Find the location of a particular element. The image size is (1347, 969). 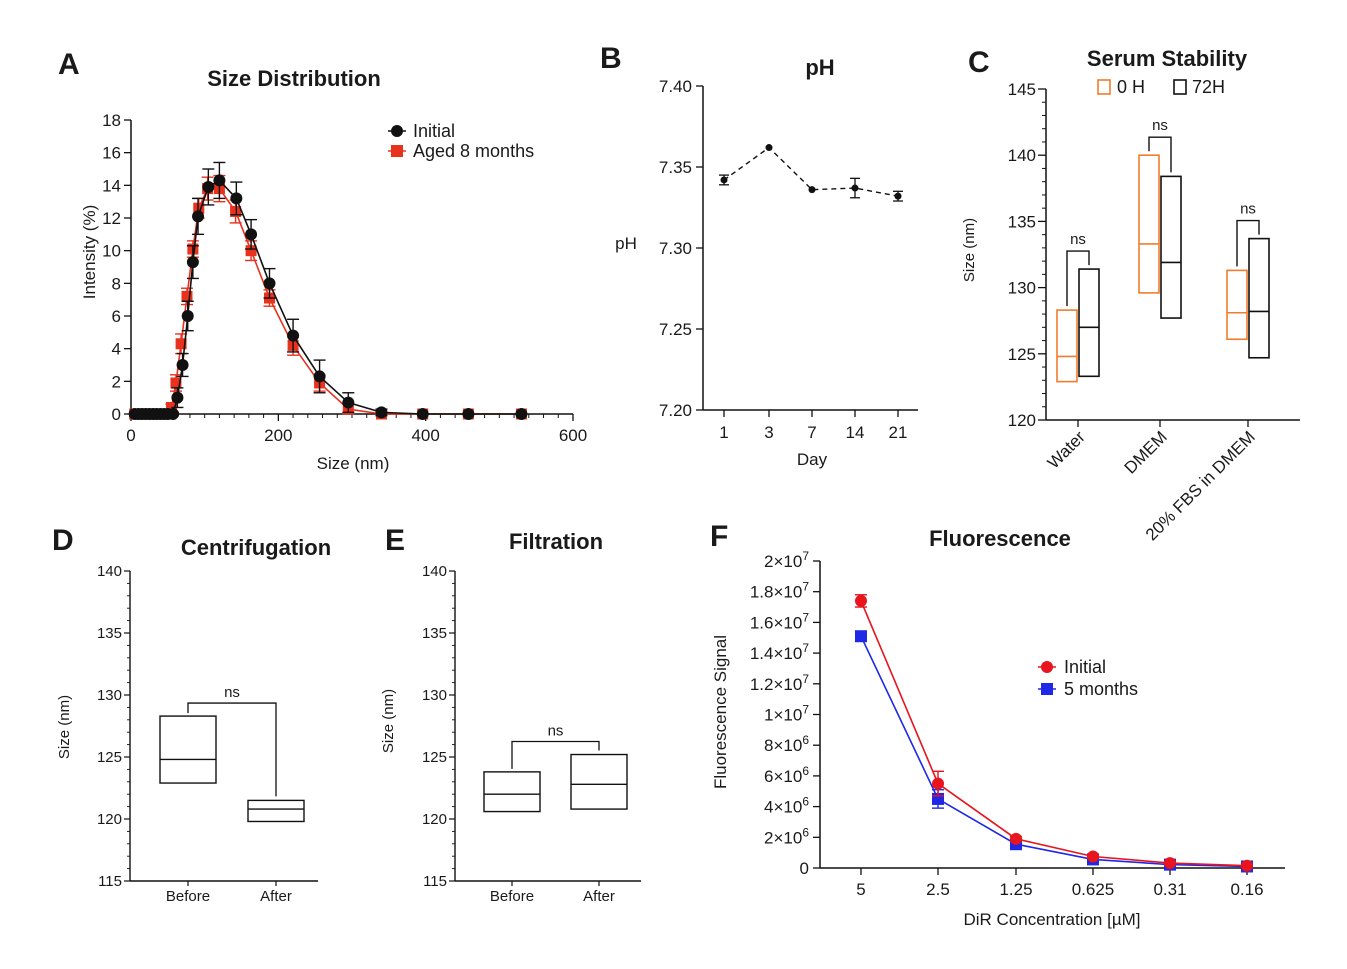

panel-e-ylabel: Size (nm) is located at coordinates (388, 721).